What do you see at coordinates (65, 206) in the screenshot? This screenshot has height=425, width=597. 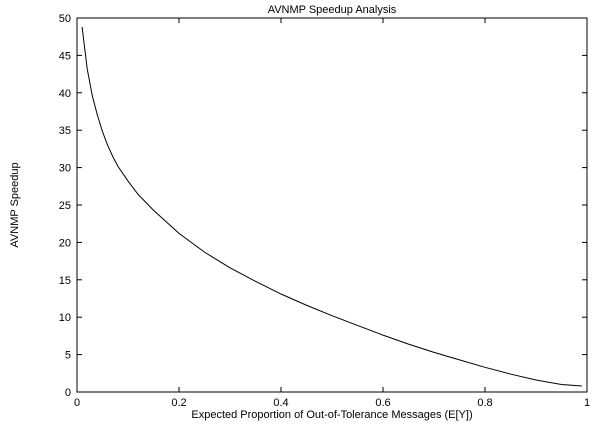 I see `y-tick-label: 25` at bounding box center [65, 206].